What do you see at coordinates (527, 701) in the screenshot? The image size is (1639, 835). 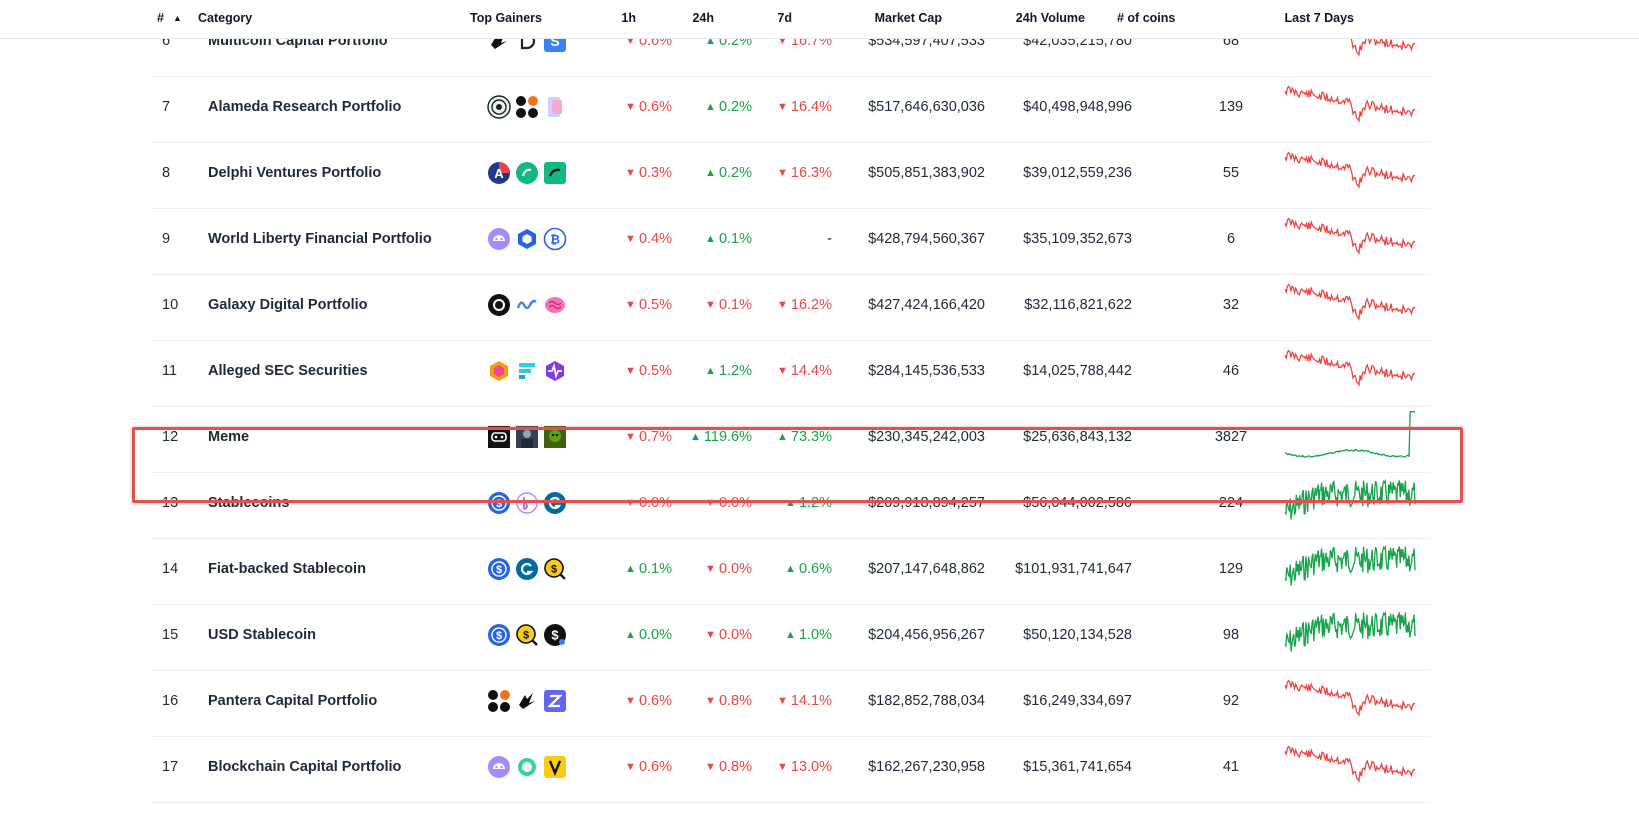 I see `mutant-icon` at bounding box center [527, 701].